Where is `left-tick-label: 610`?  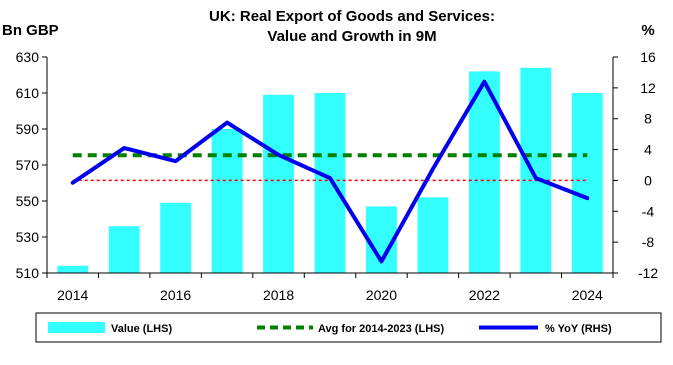 left-tick-label: 610 is located at coordinates (28, 93).